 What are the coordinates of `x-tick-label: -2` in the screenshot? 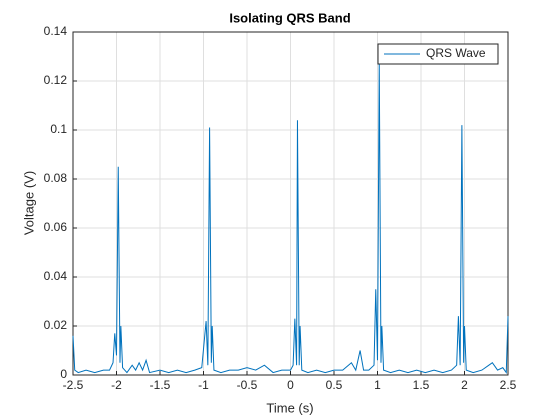 It's located at (116, 385).